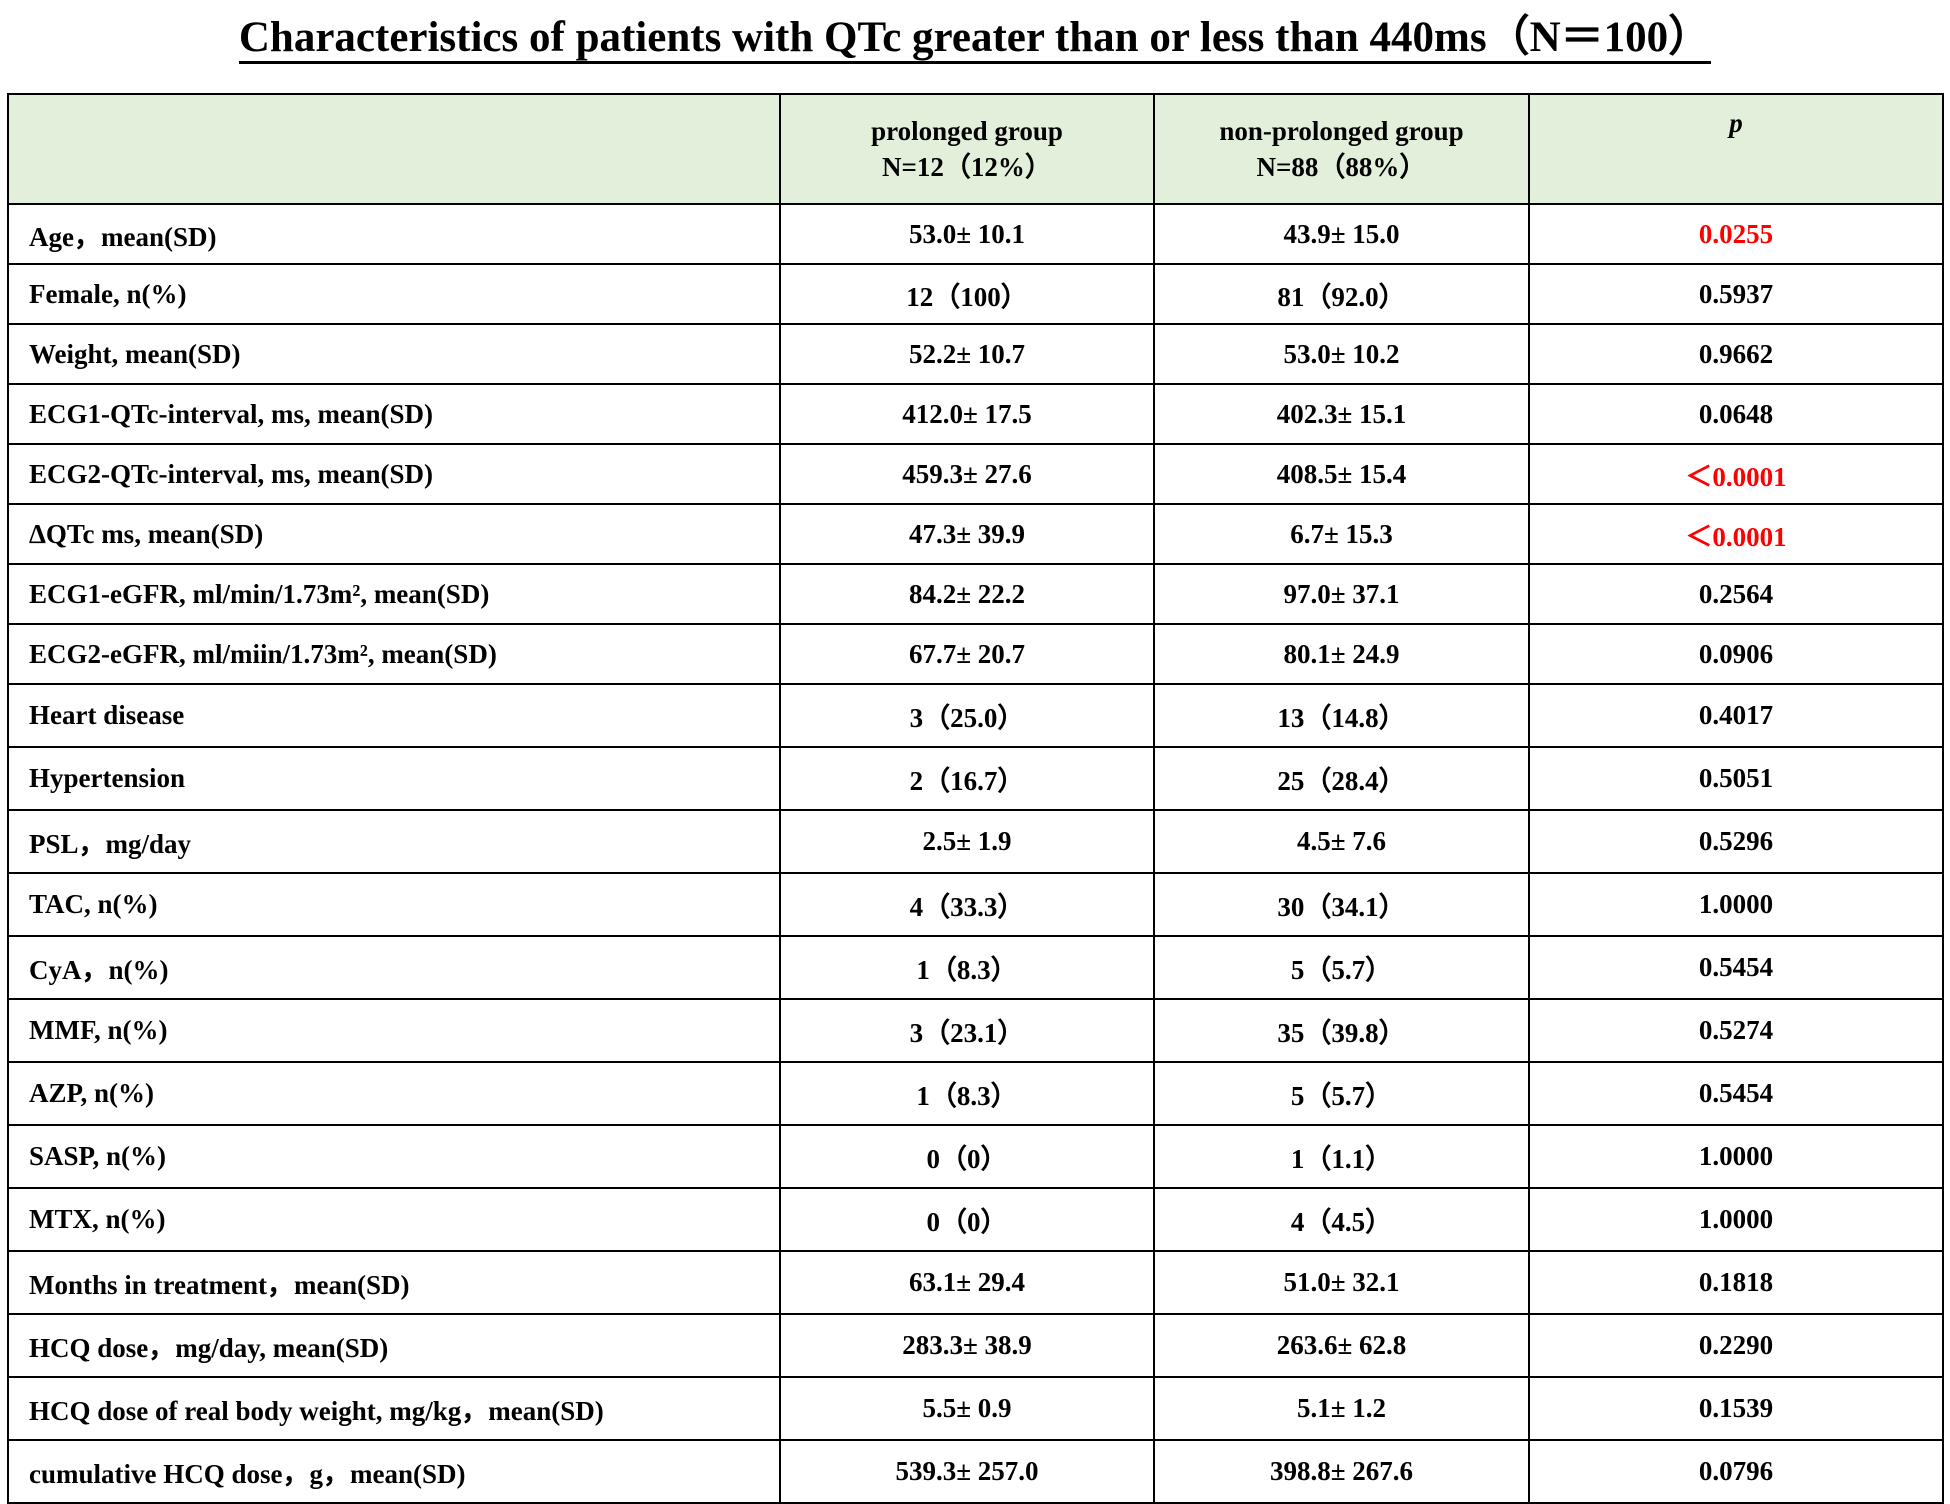 The height and width of the screenshot is (1504, 1950). Describe the element at coordinates (967, 167) in the screenshot. I see `header-prolonged-n: N=12（12%）` at that location.